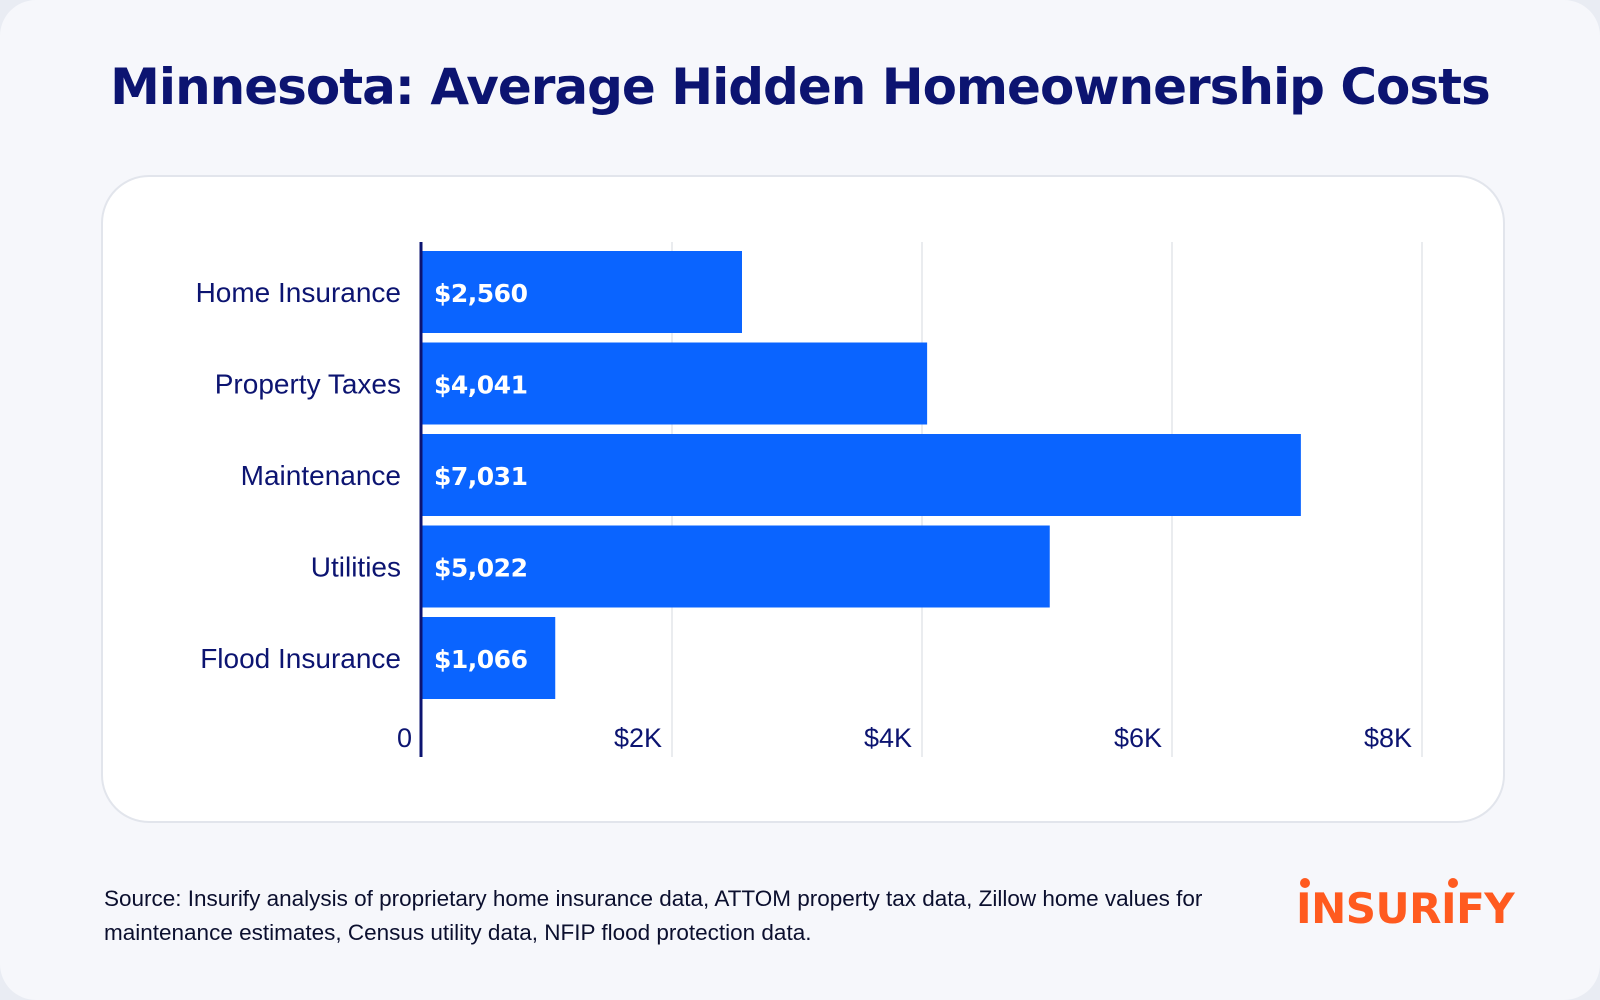 This screenshot has width=1600, height=1000. I want to click on value-label: $1,066, so click(481, 659).